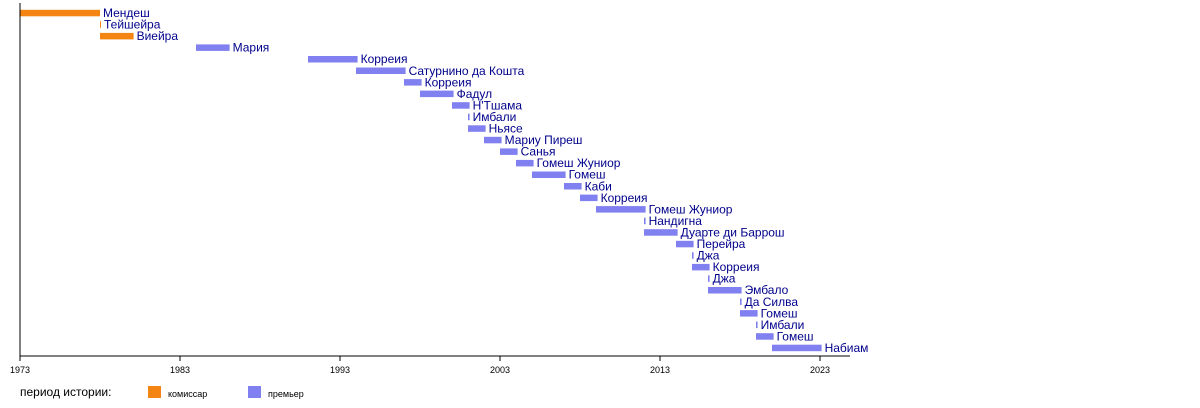  I want to click on legend: период истории: комиссар премьер, so click(162, 392).